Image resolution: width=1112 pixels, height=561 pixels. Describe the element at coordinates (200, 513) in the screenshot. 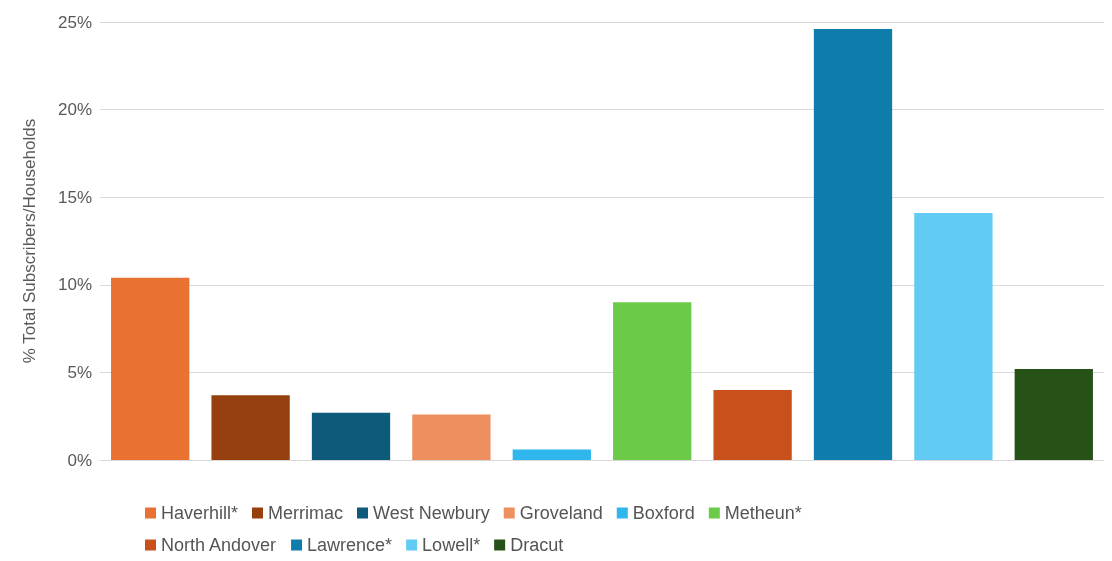

I see `legend-label: Haverhill*` at that location.